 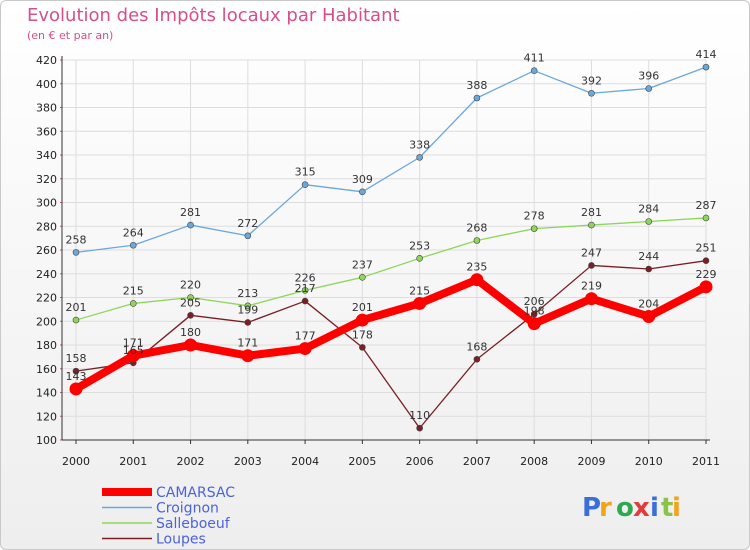 What do you see at coordinates (46, 416) in the screenshot?
I see `y-tick-label: 120` at bounding box center [46, 416].